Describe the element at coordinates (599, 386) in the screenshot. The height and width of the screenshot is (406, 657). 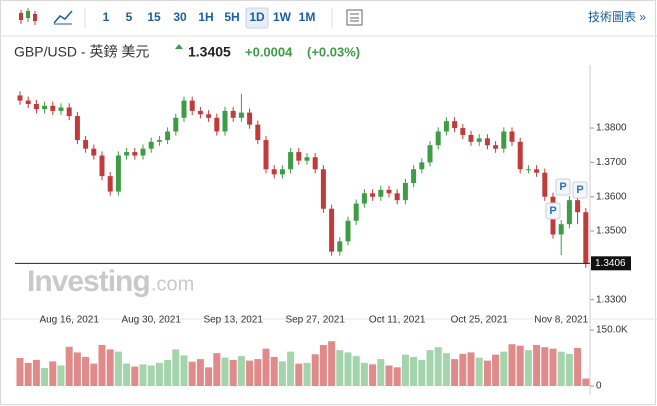
I see `volume-tick-label: 0` at that location.